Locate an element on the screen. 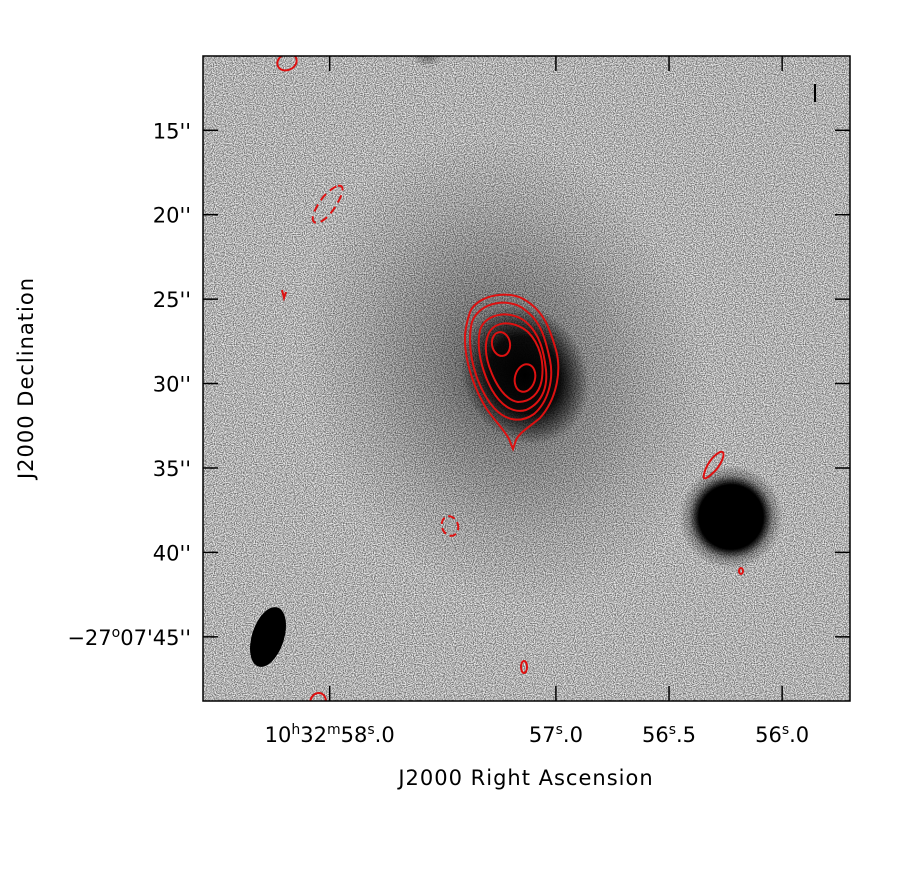 The image size is (903, 883). y-tick-label: 15'' is located at coordinates (172, 131).